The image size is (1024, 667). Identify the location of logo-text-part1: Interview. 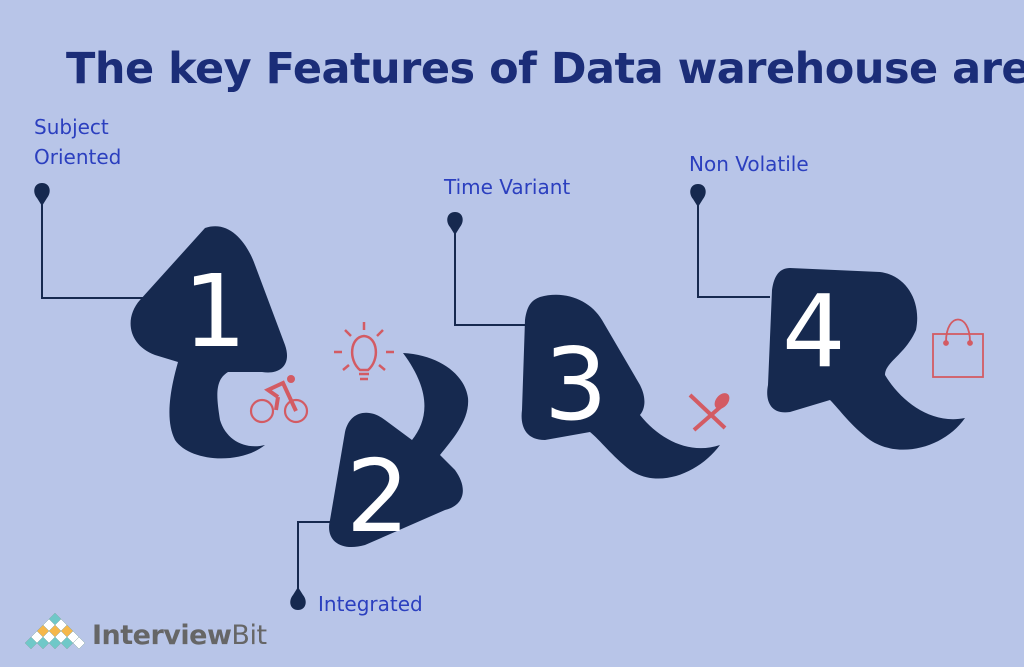
(162, 635).